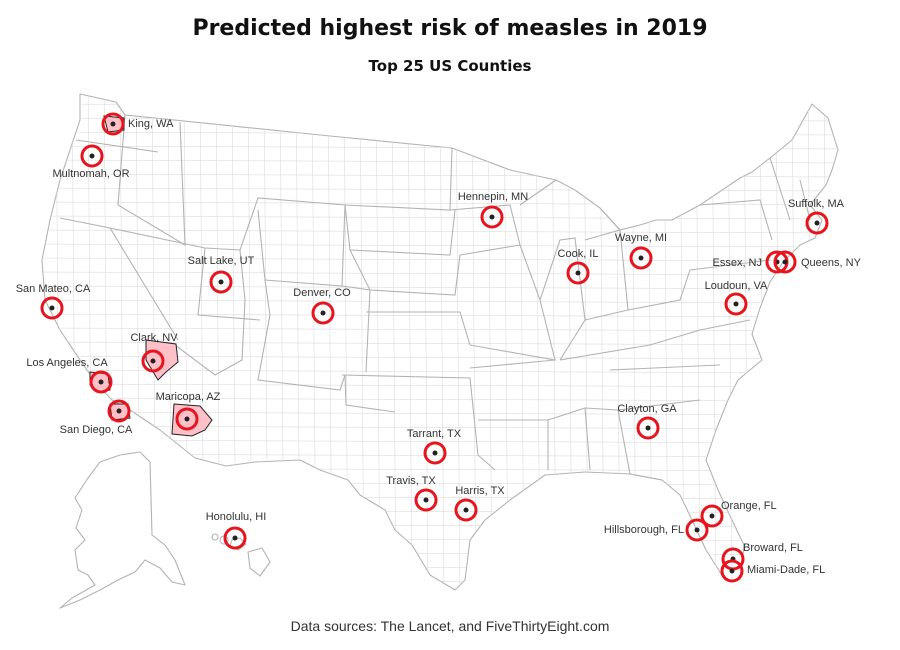 The width and height of the screenshot is (900, 650). I want to click on orange-fl-county, so click(712, 516).